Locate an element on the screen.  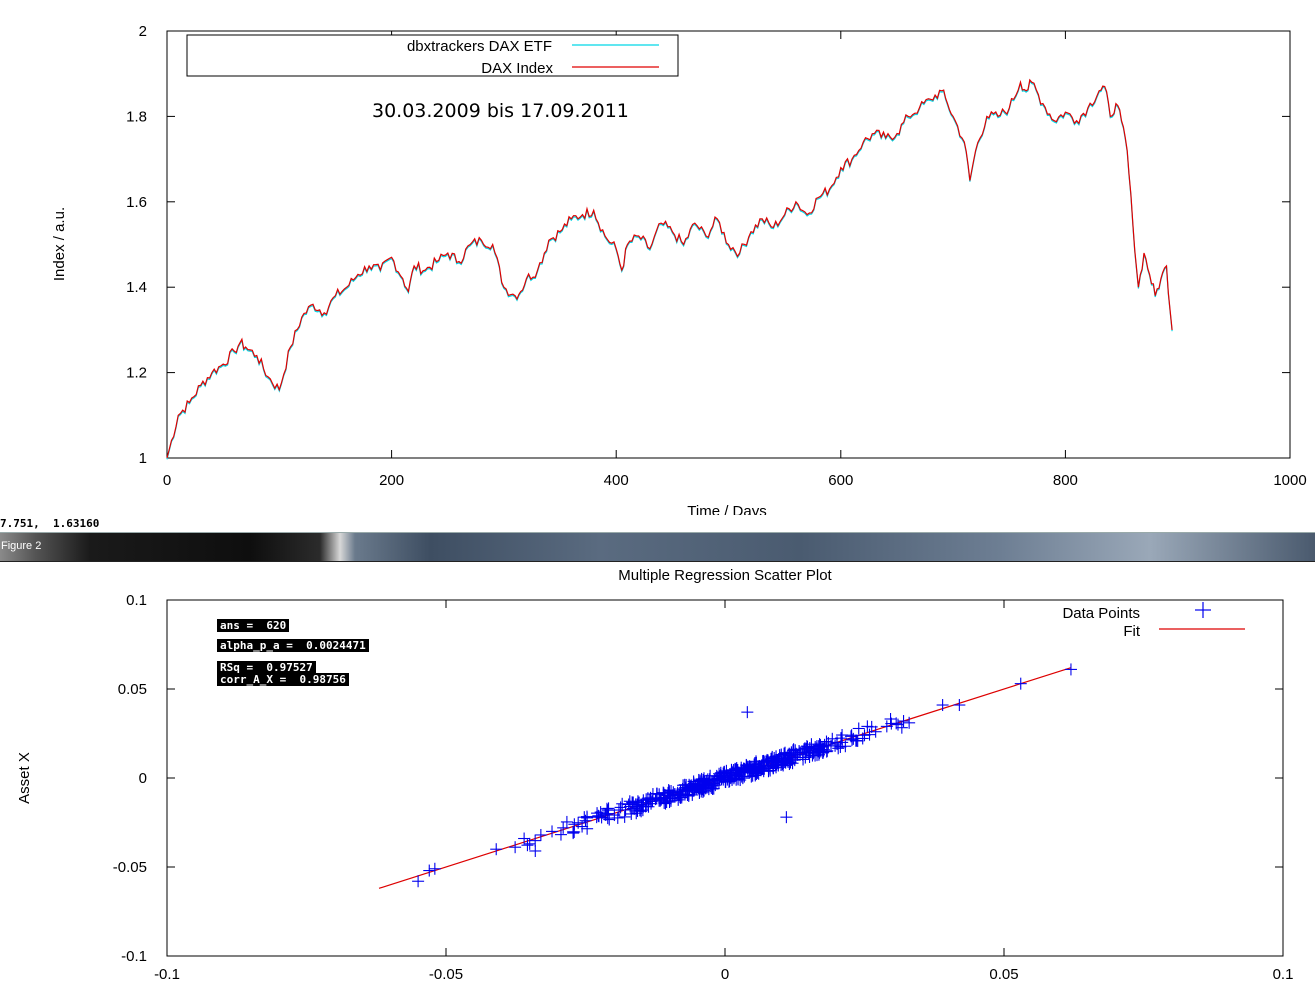
x-tick-label: -0.05 is located at coordinates (446, 974).